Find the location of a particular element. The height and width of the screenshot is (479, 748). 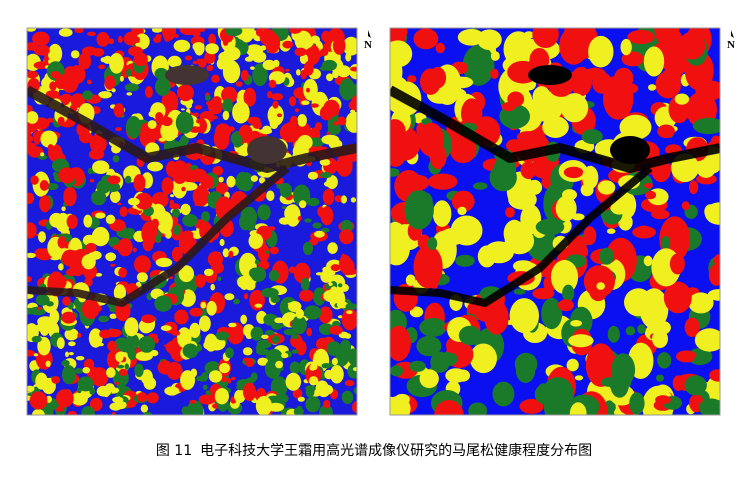

caption-label: 图 11 is located at coordinates (174, 451).